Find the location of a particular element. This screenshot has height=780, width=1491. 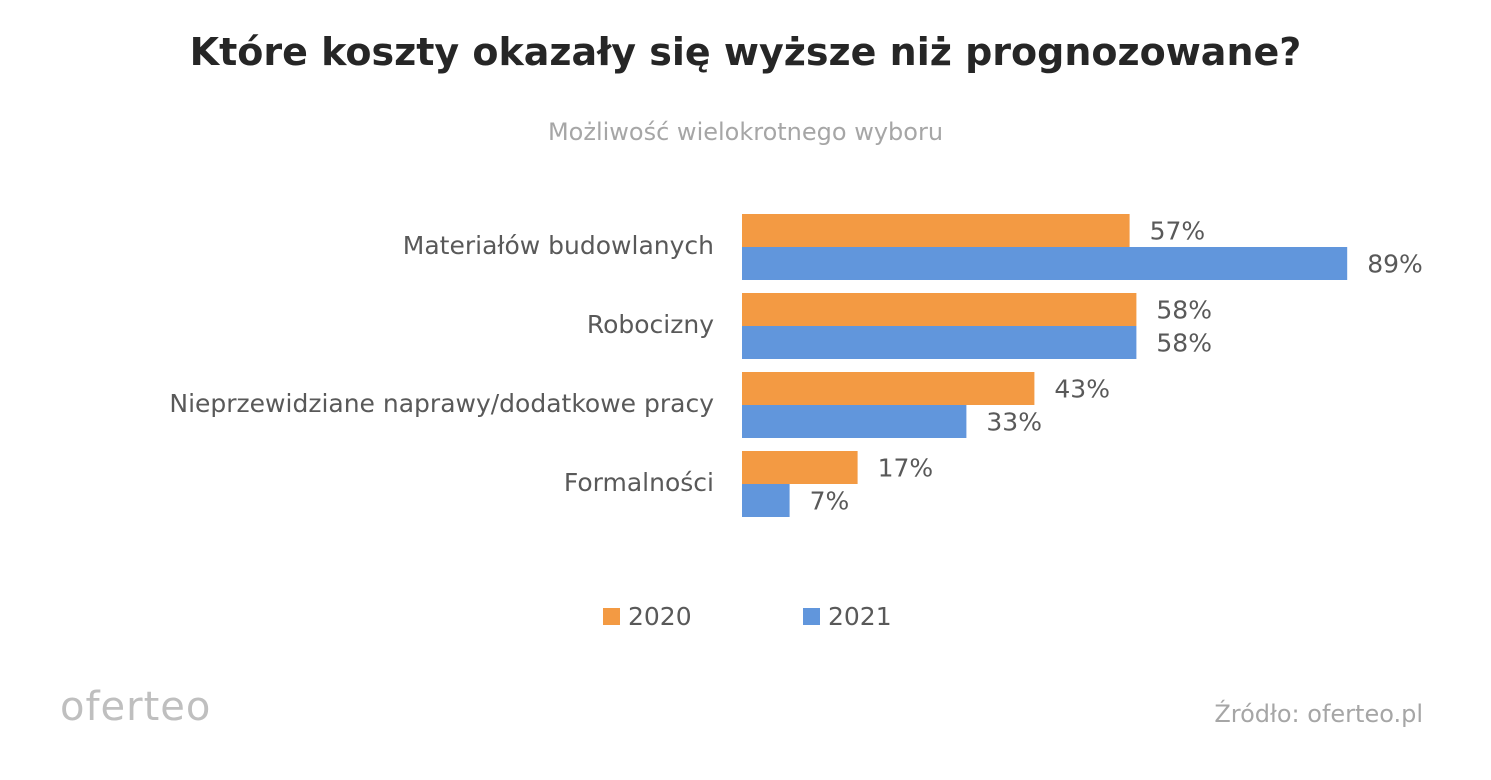

legend-label-2021: 2021 is located at coordinates (860, 616).